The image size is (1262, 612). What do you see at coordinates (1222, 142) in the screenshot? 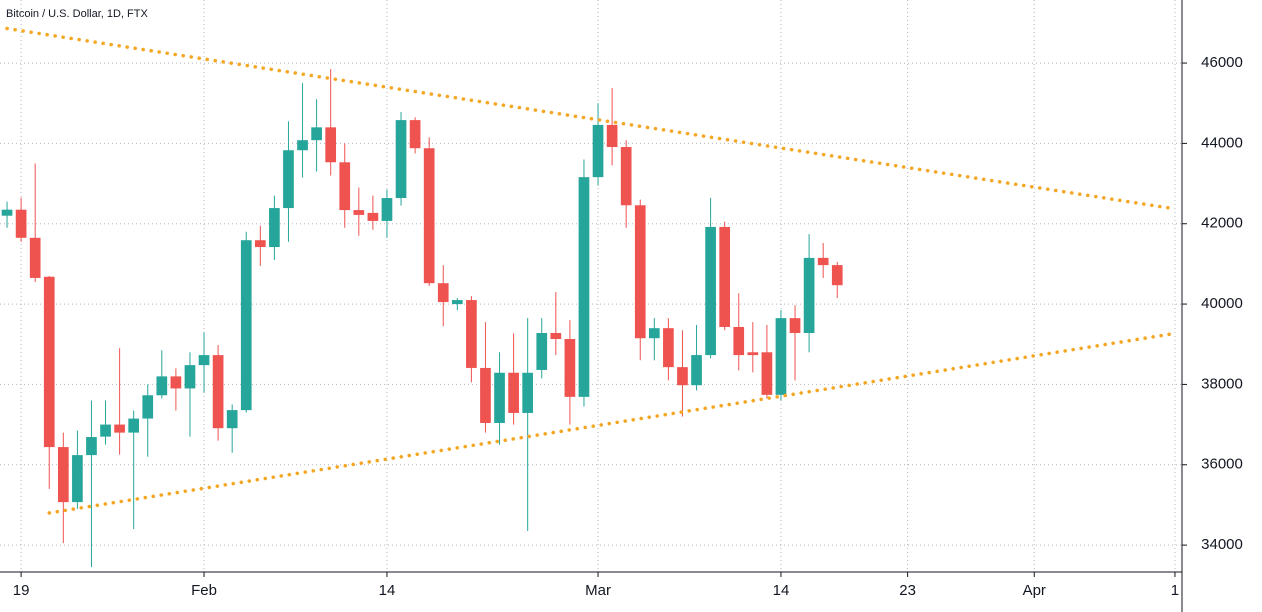
I see `y-tick-label: 44000` at bounding box center [1222, 142].